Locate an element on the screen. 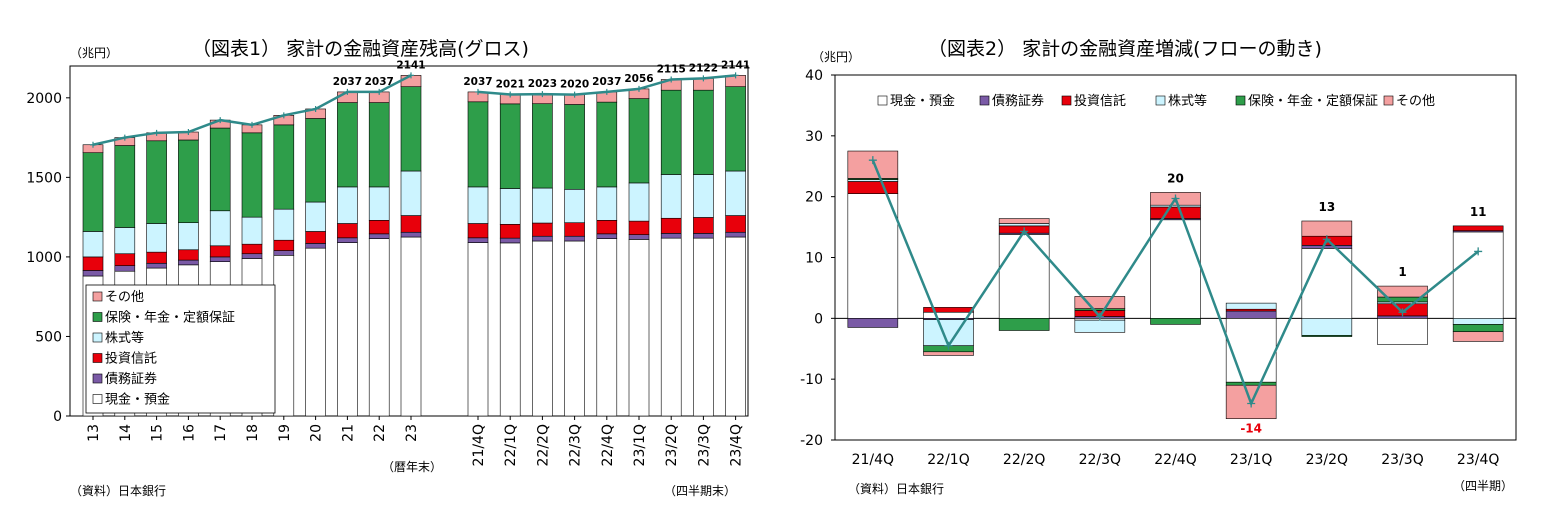 The height and width of the screenshot is (515, 1558). chart-2-total-label: 11 is located at coordinates (1478, 212).